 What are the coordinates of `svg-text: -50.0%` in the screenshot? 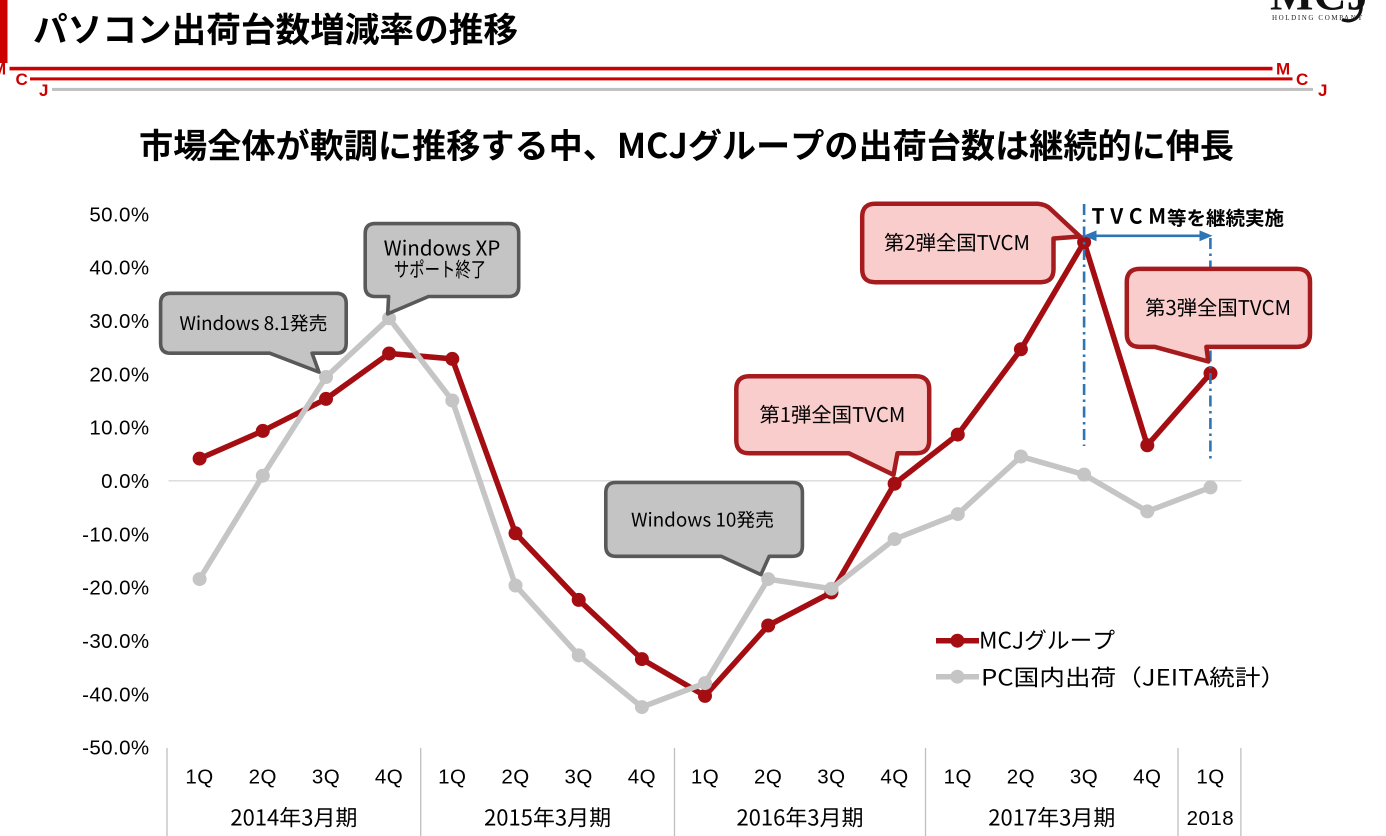 It's located at (115, 748).